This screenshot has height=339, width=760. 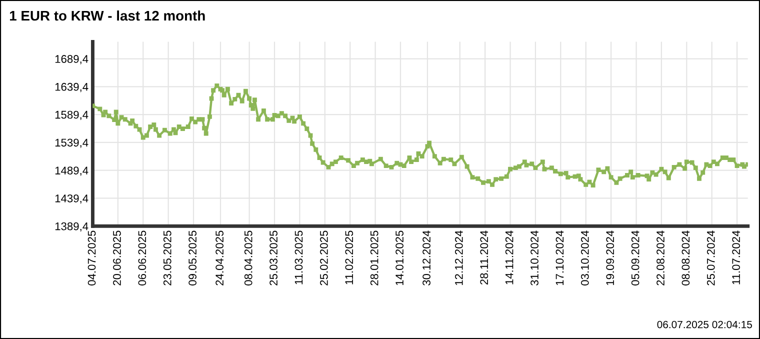 I want to click on y-tick-label: 1639,4, so click(x=71, y=87).